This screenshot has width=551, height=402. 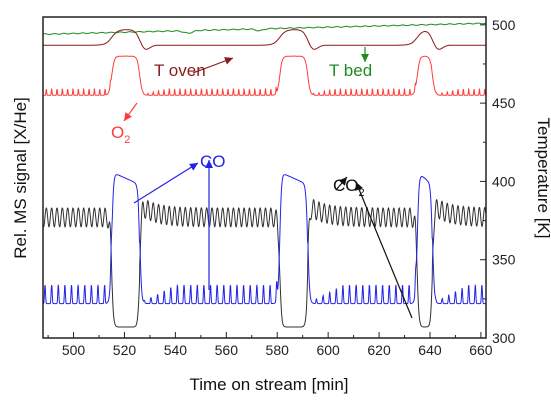 What do you see at coordinates (504, 260) in the screenshot?
I see `y-right-tick-label: 350` at bounding box center [504, 260].